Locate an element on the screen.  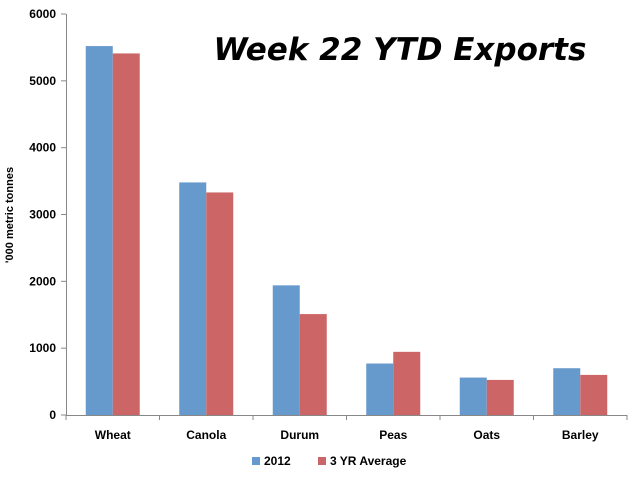
legend-label-1: 3 YR Average is located at coordinates (368, 461).